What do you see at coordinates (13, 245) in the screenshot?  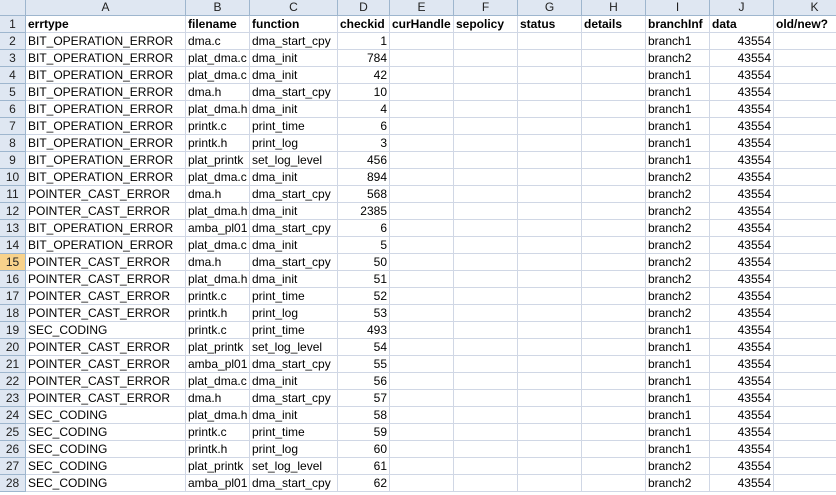 I see `row-header: 14` at bounding box center [13, 245].